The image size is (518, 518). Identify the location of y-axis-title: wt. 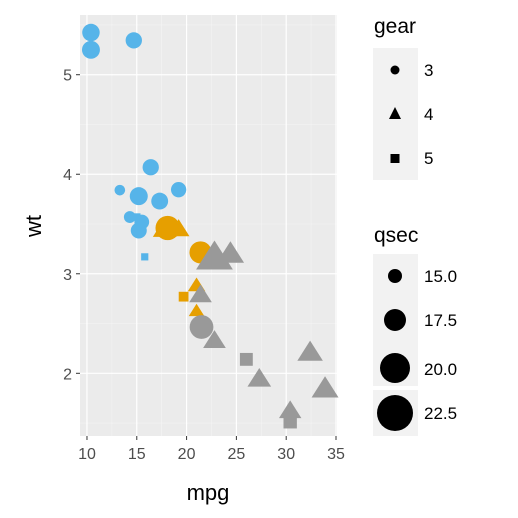
(33, 226).